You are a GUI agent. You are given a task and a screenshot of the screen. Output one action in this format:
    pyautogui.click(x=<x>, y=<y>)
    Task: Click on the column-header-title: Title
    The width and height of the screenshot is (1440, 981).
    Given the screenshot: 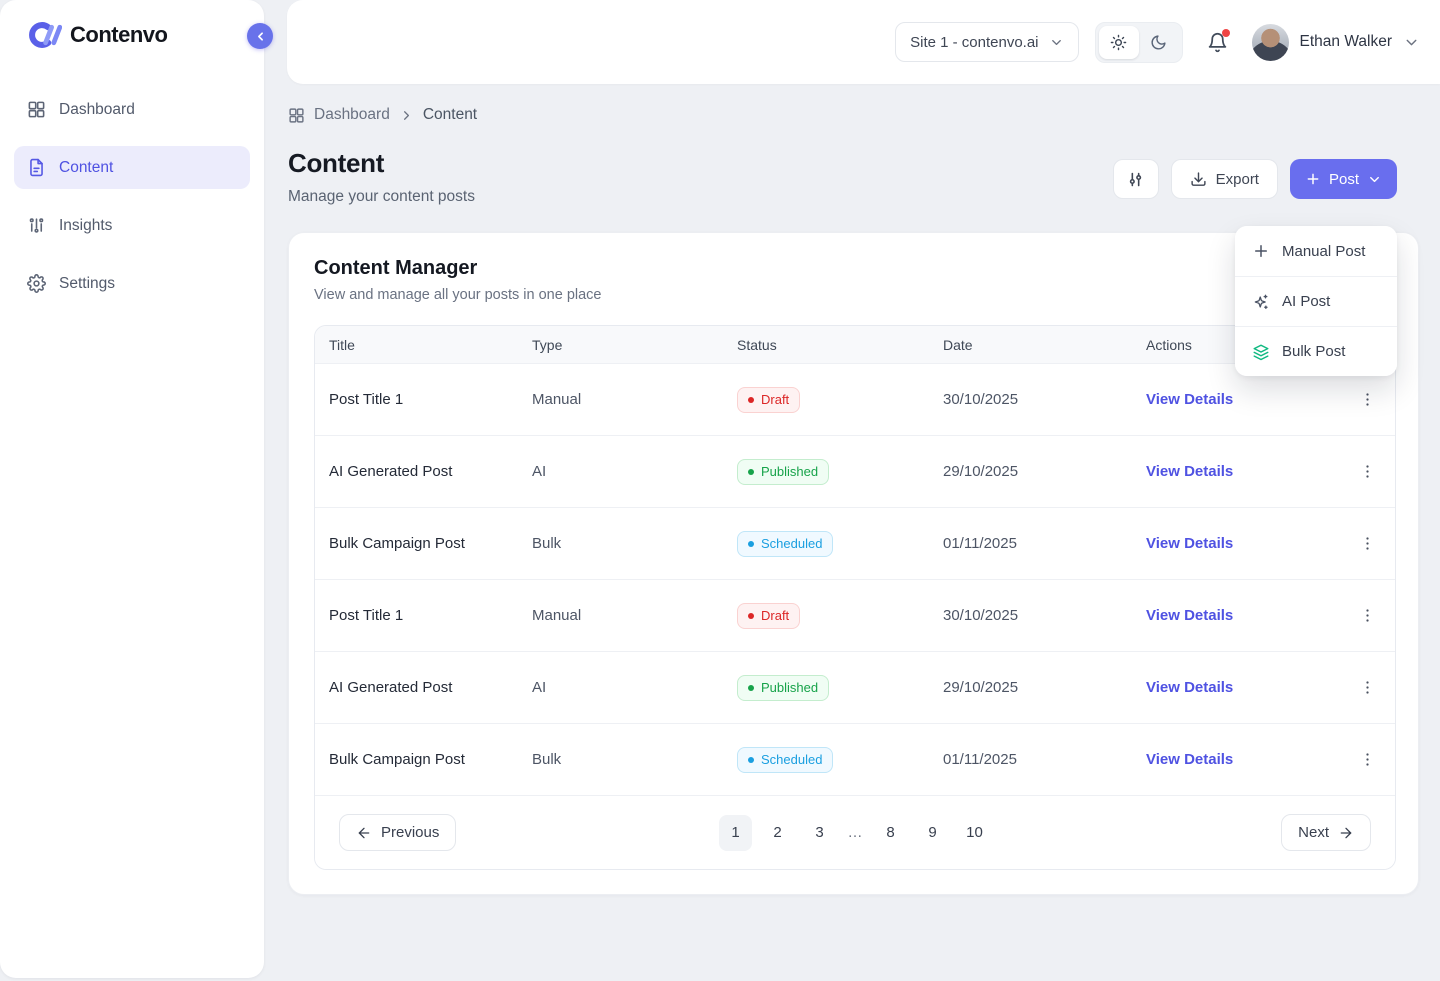 What is the action you would take?
    pyautogui.click(x=342, y=344)
    